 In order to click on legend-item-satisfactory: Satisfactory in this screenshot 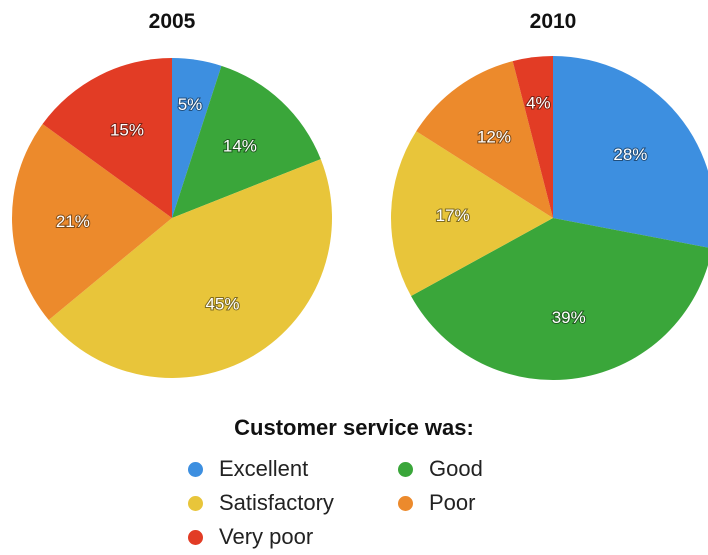, I will do `click(261, 503)`.